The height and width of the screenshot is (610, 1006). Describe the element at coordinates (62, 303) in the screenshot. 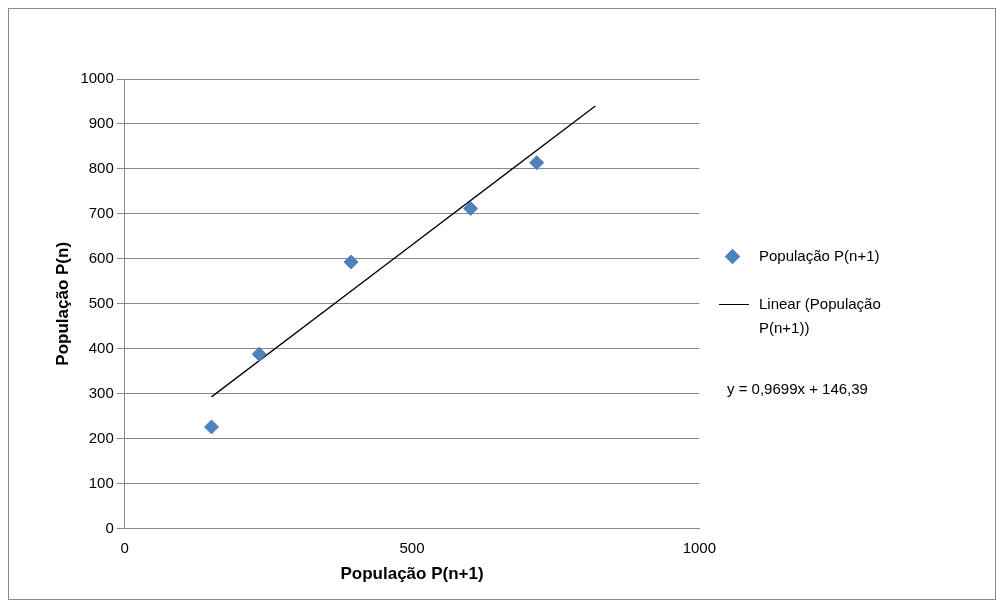

I see `y-axis-title: População P(n)` at that location.